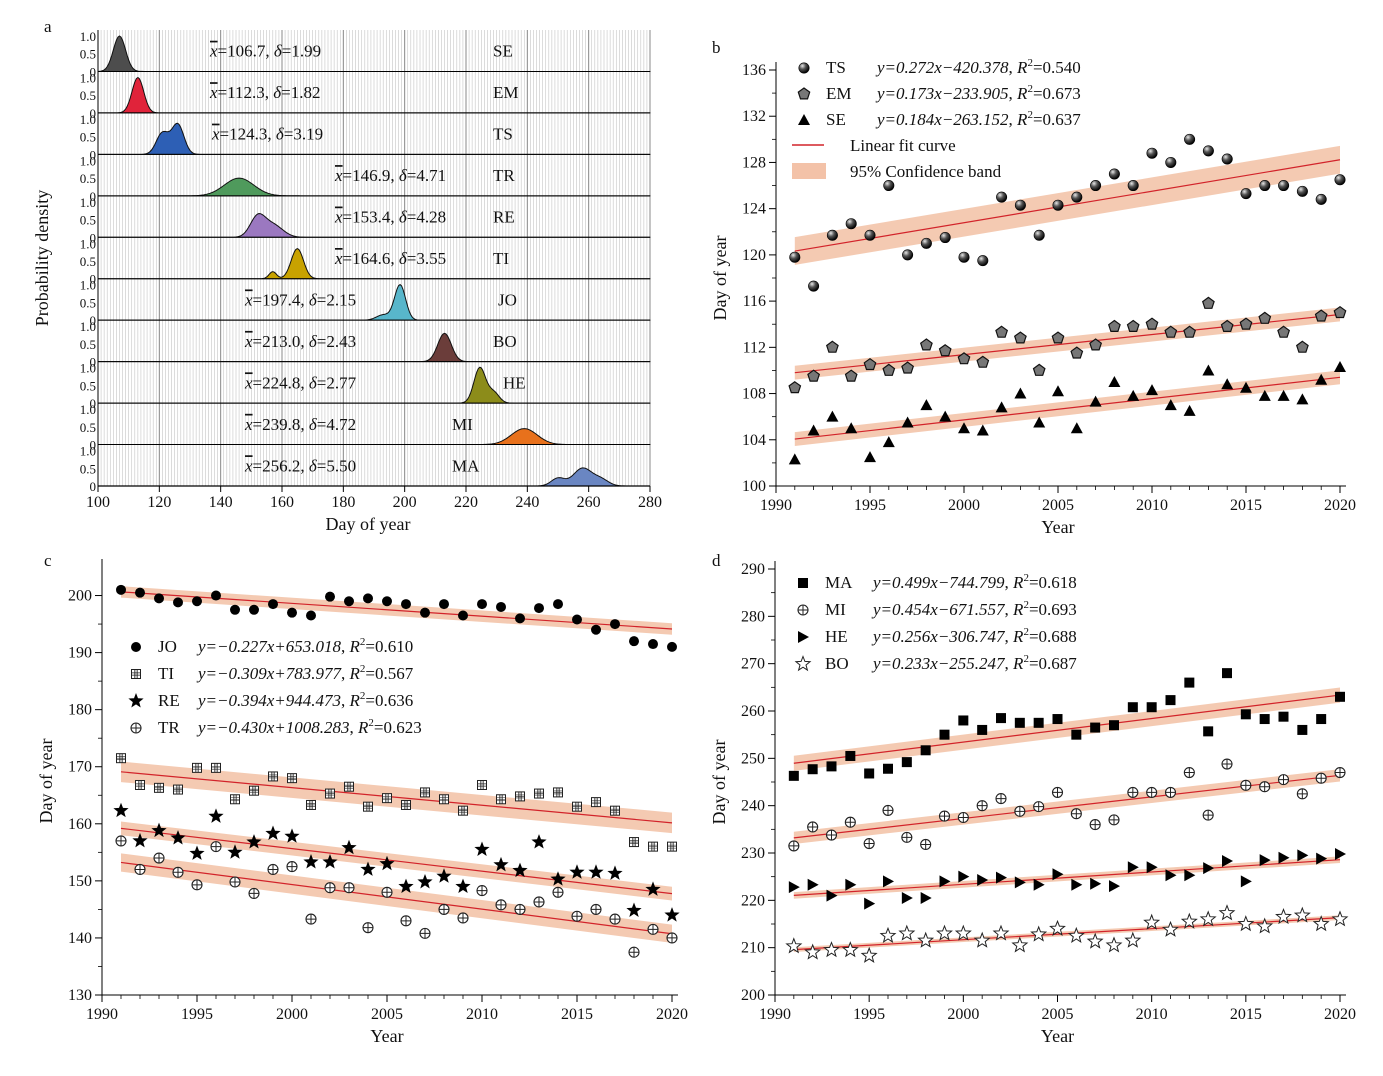 Image resolution: width=1383 pixels, height=1076 pixels. What do you see at coordinates (246, 51) in the screenshot?
I see `mean-value: =106.7,` at bounding box center [246, 51].